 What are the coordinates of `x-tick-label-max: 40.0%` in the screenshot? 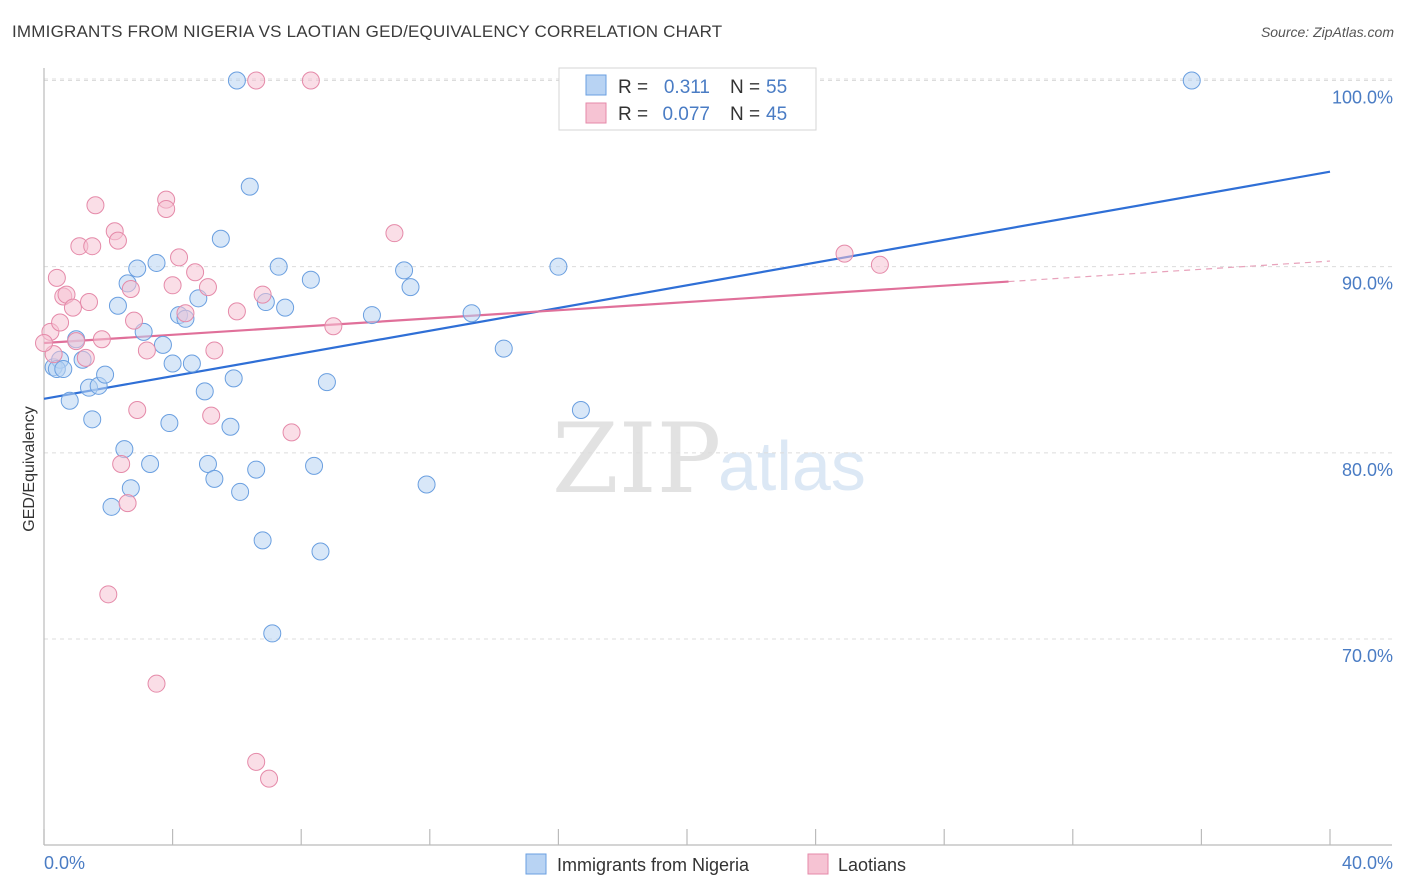 It's located at (1367, 863).